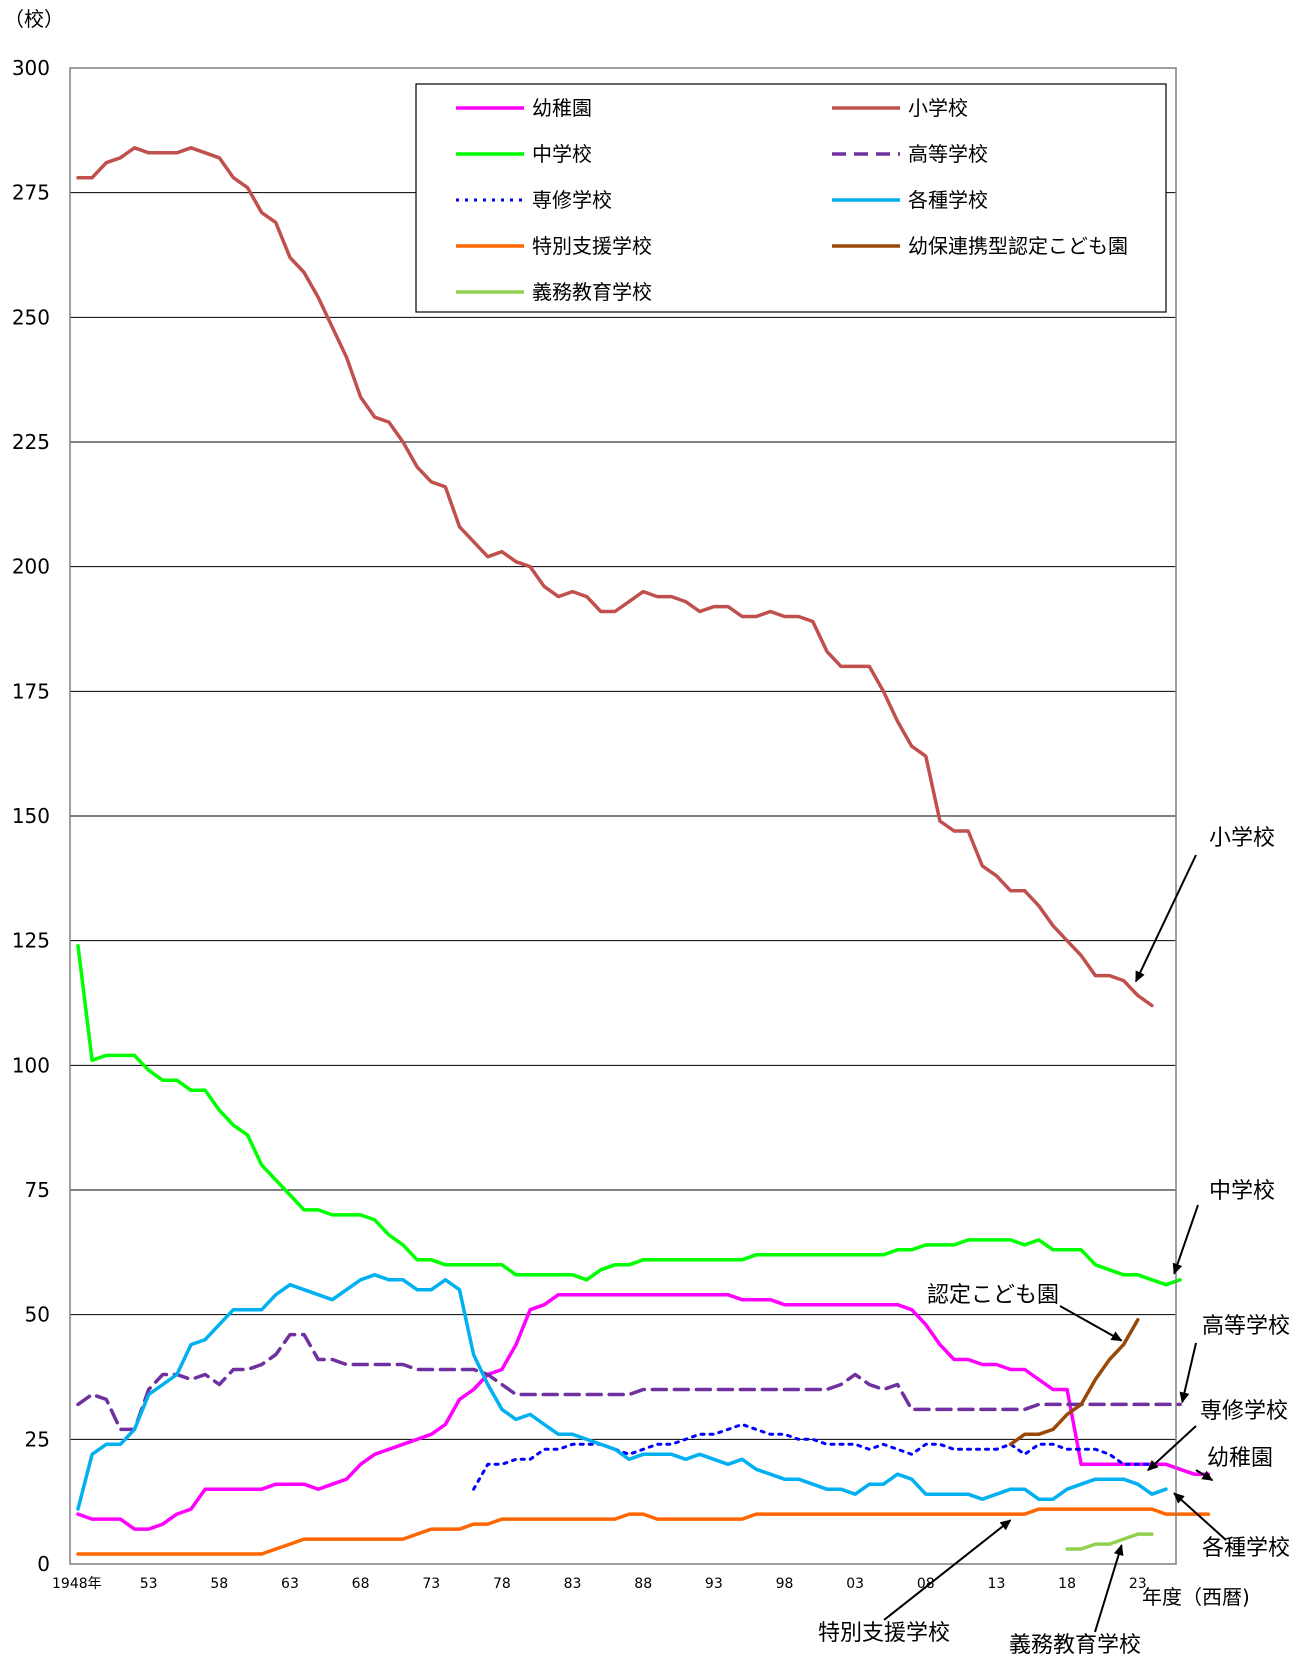  Describe the element at coordinates (31, 1065) in the screenshot. I see `y-tick-label-100: 100` at that location.